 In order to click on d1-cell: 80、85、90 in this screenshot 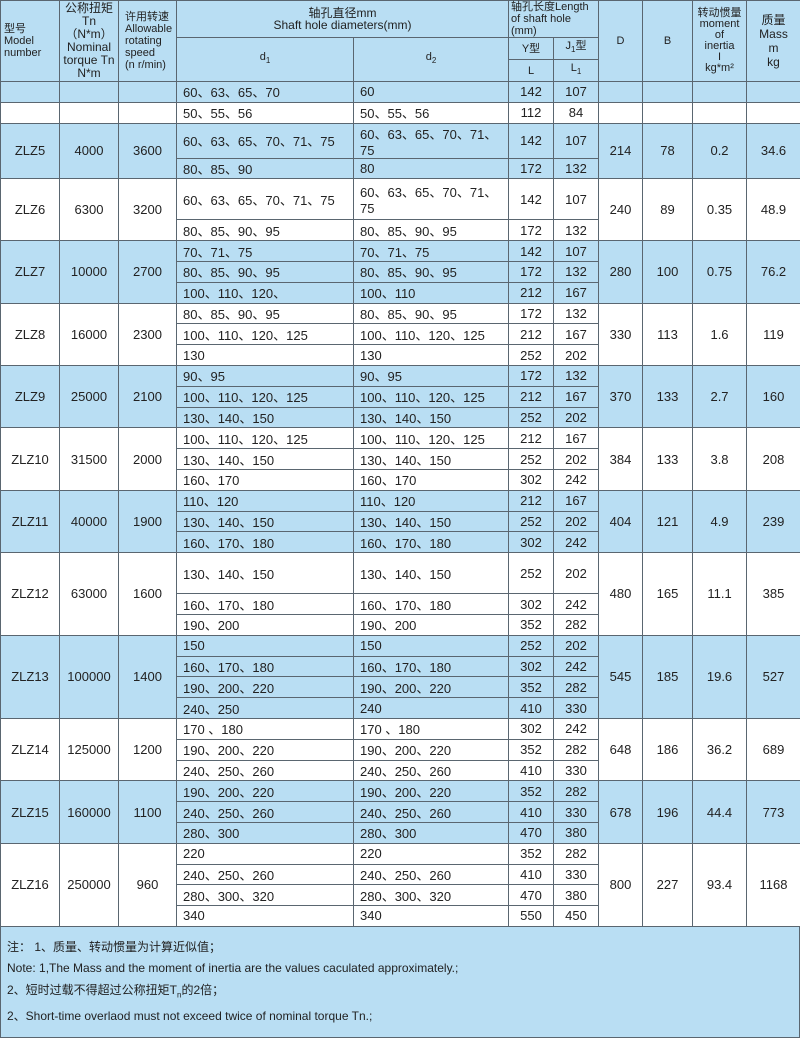, I will do `click(265, 168)`.